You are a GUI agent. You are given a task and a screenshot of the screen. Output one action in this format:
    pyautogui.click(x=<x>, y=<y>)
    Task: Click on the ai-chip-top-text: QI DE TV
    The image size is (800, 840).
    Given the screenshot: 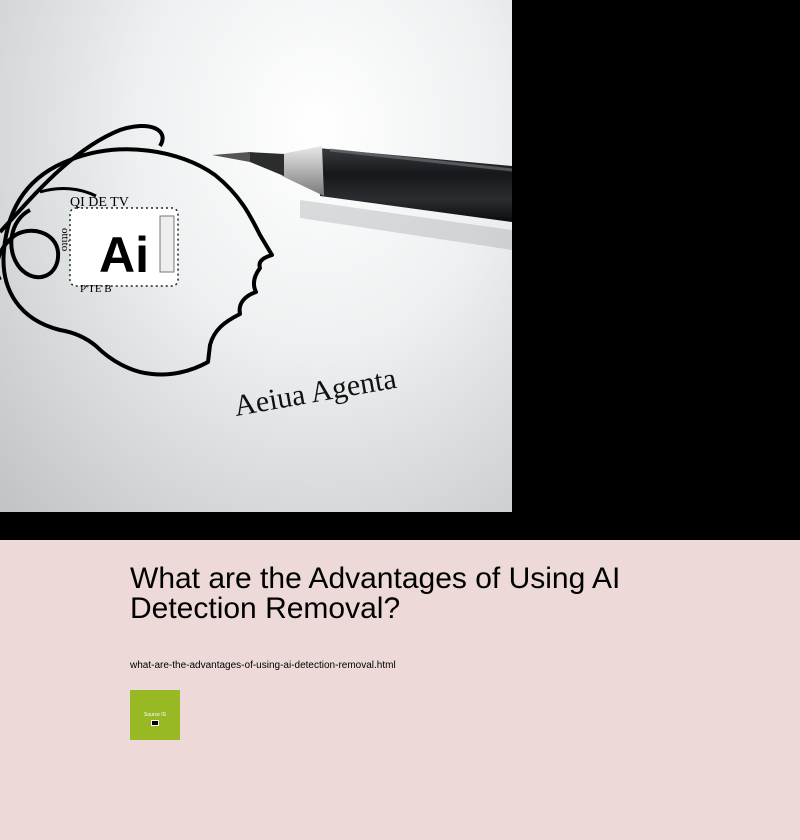 What is the action you would take?
    pyautogui.click(x=99, y=202)
    